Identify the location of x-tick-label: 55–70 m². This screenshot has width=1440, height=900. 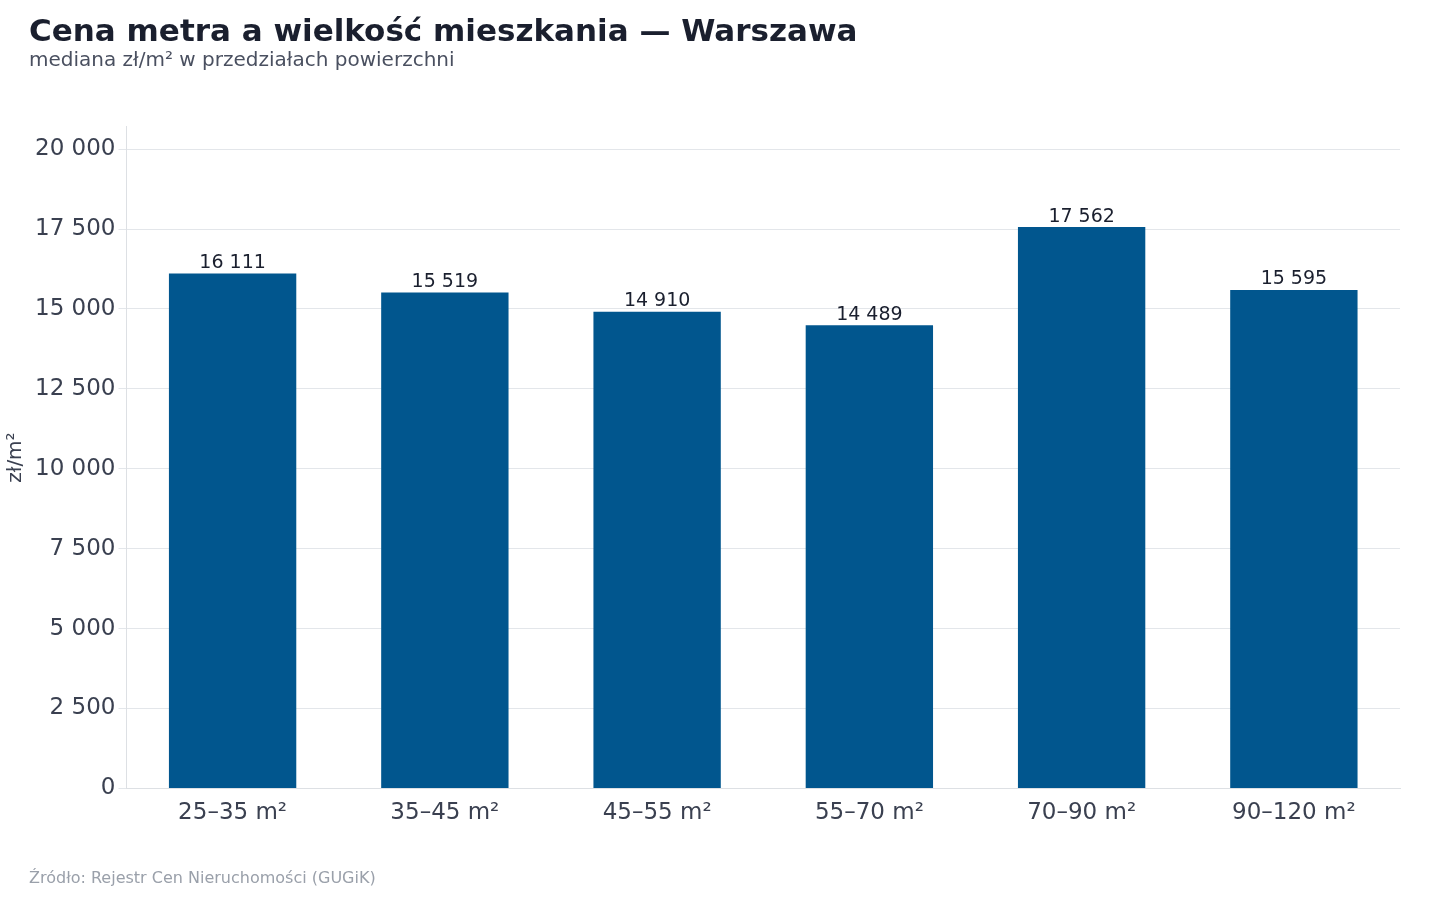
(869, 811).